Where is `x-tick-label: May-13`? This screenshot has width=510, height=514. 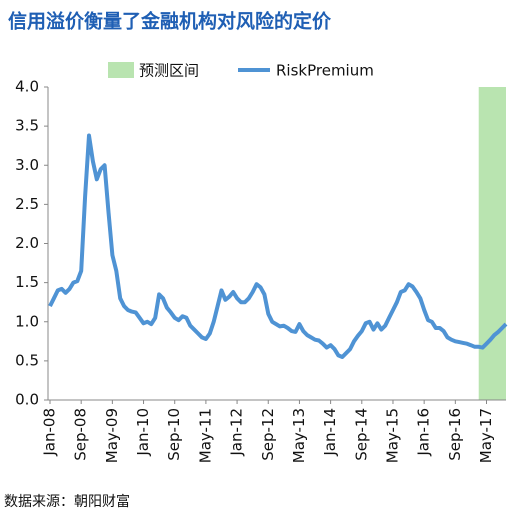
x-tick-label: May-13 is located at coordinates (299, 435).